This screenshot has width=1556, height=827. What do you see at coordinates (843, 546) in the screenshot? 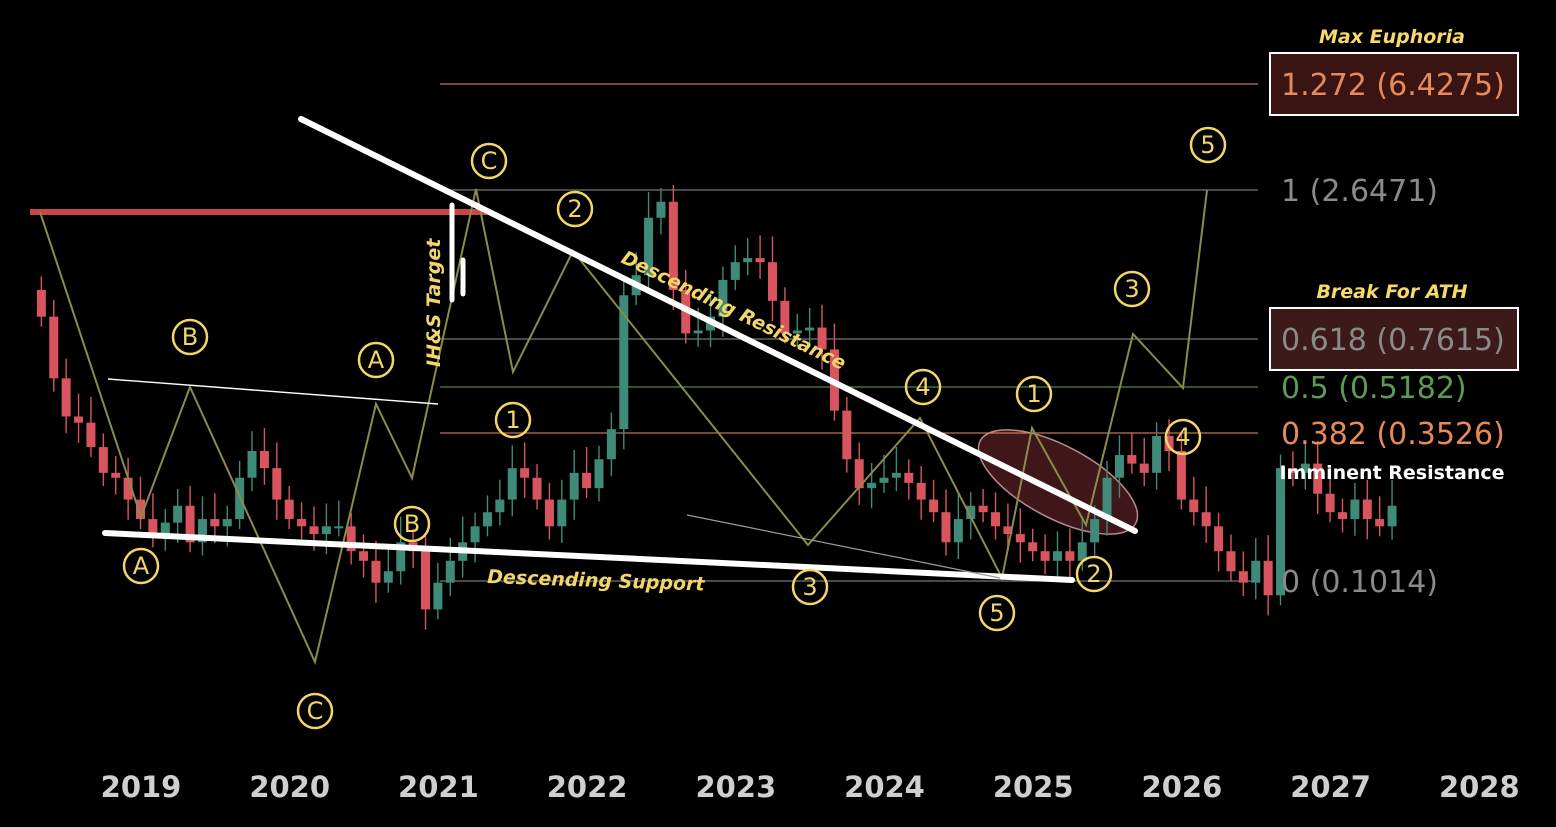
I see `inner-support-line` at bounding box center [843, 546].